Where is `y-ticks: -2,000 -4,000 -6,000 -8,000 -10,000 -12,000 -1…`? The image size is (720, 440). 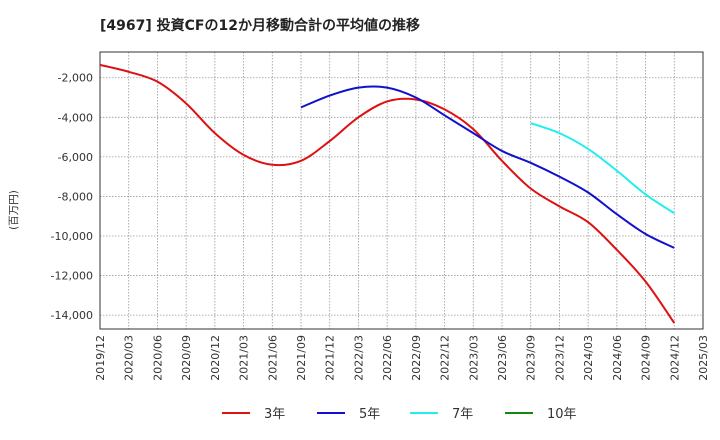 y-ticks: -2,000 -4,000 -6,000 -8,000 -10,000 -12,000 -1… is located at coordinates (72, 197).